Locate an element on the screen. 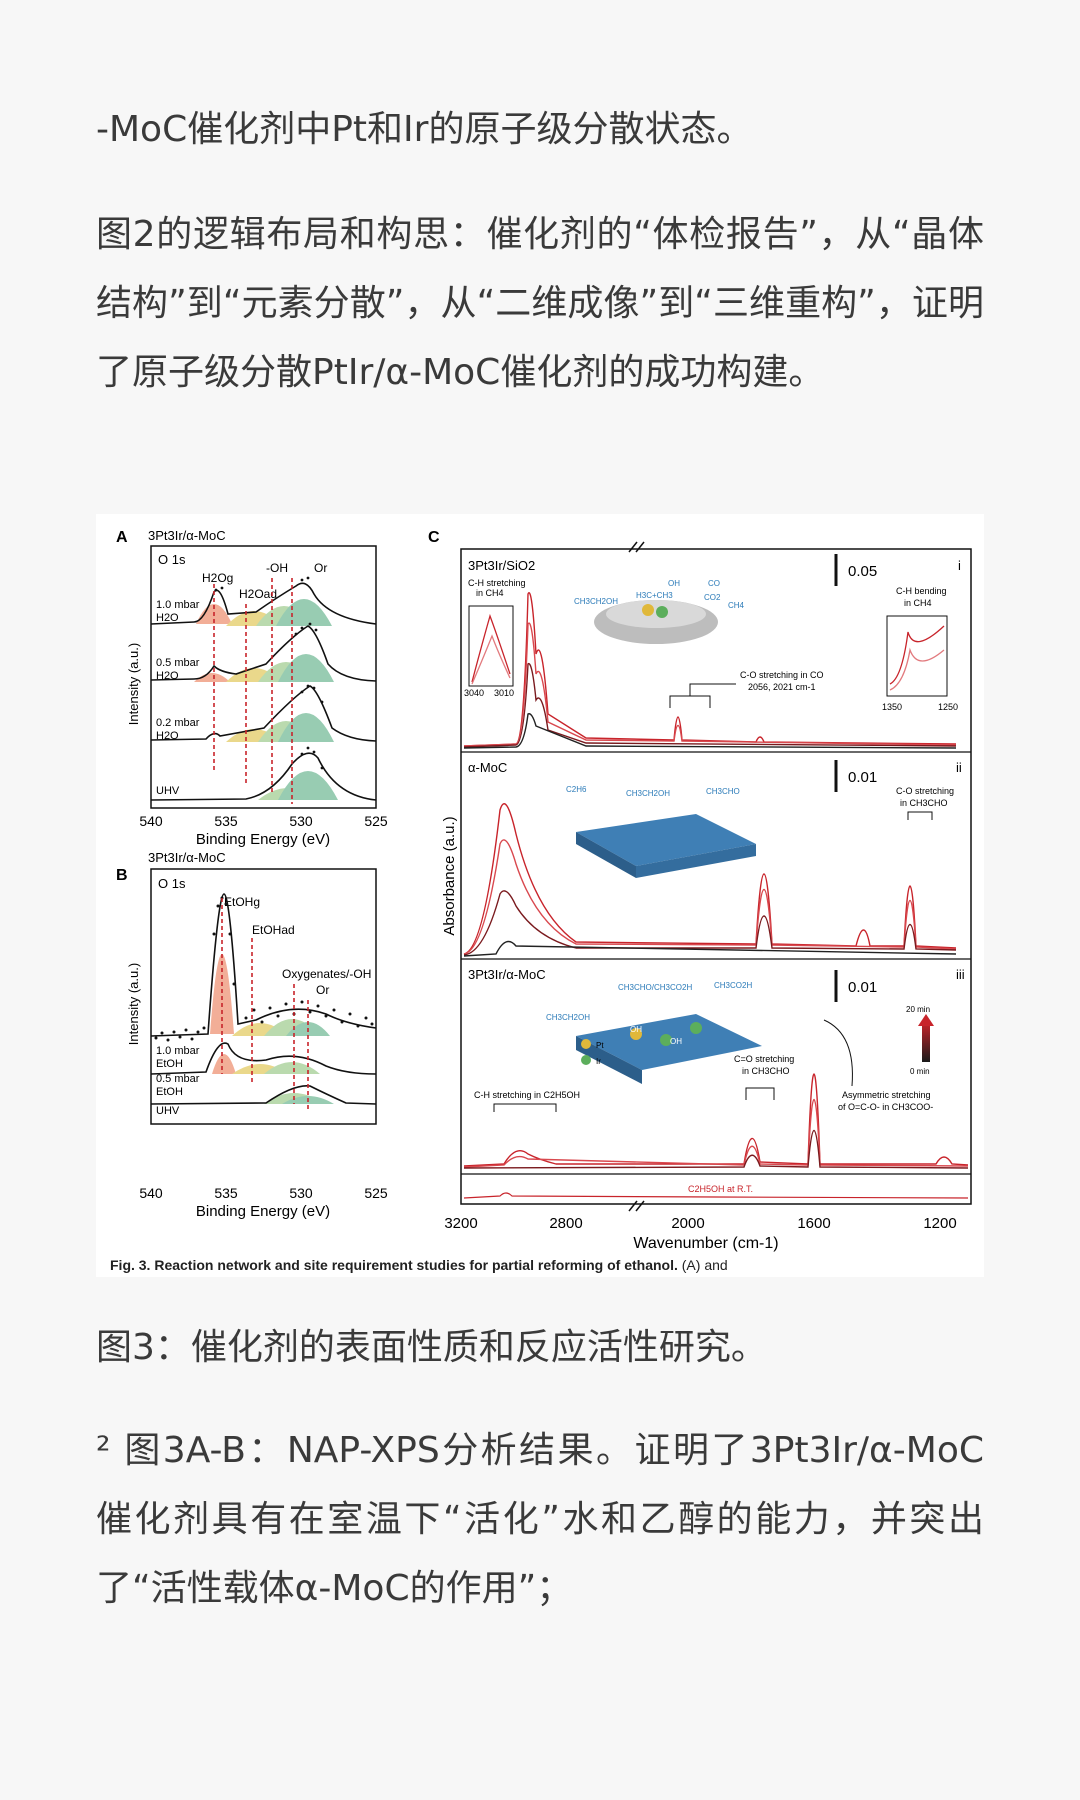 This screenshot has width=1080, height=1800. panel-c-i-scale: 0.05 is located at coordinates (862, 571).